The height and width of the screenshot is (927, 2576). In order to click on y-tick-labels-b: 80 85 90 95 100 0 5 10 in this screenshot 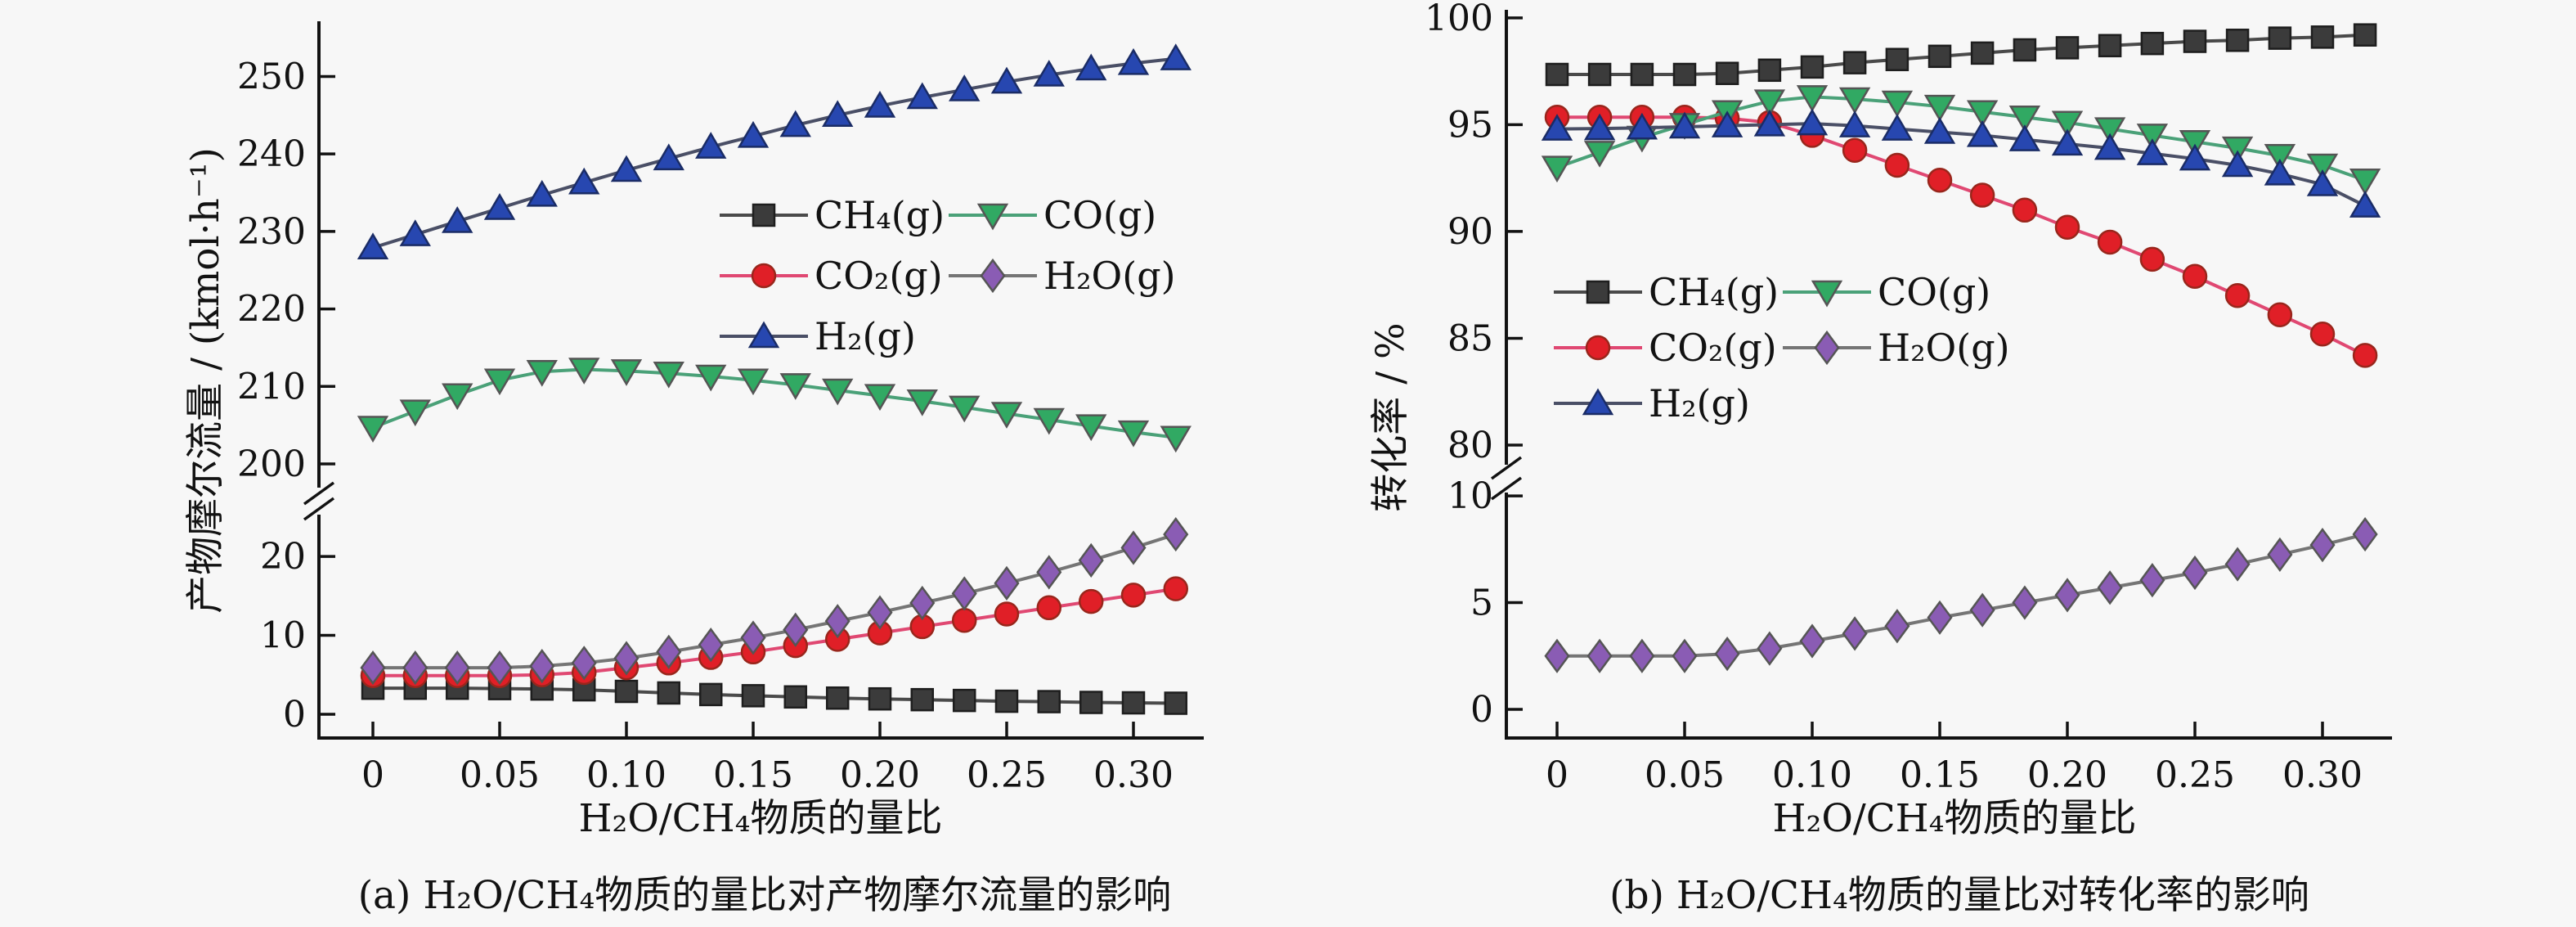, I will do `click(1459, 366)`.